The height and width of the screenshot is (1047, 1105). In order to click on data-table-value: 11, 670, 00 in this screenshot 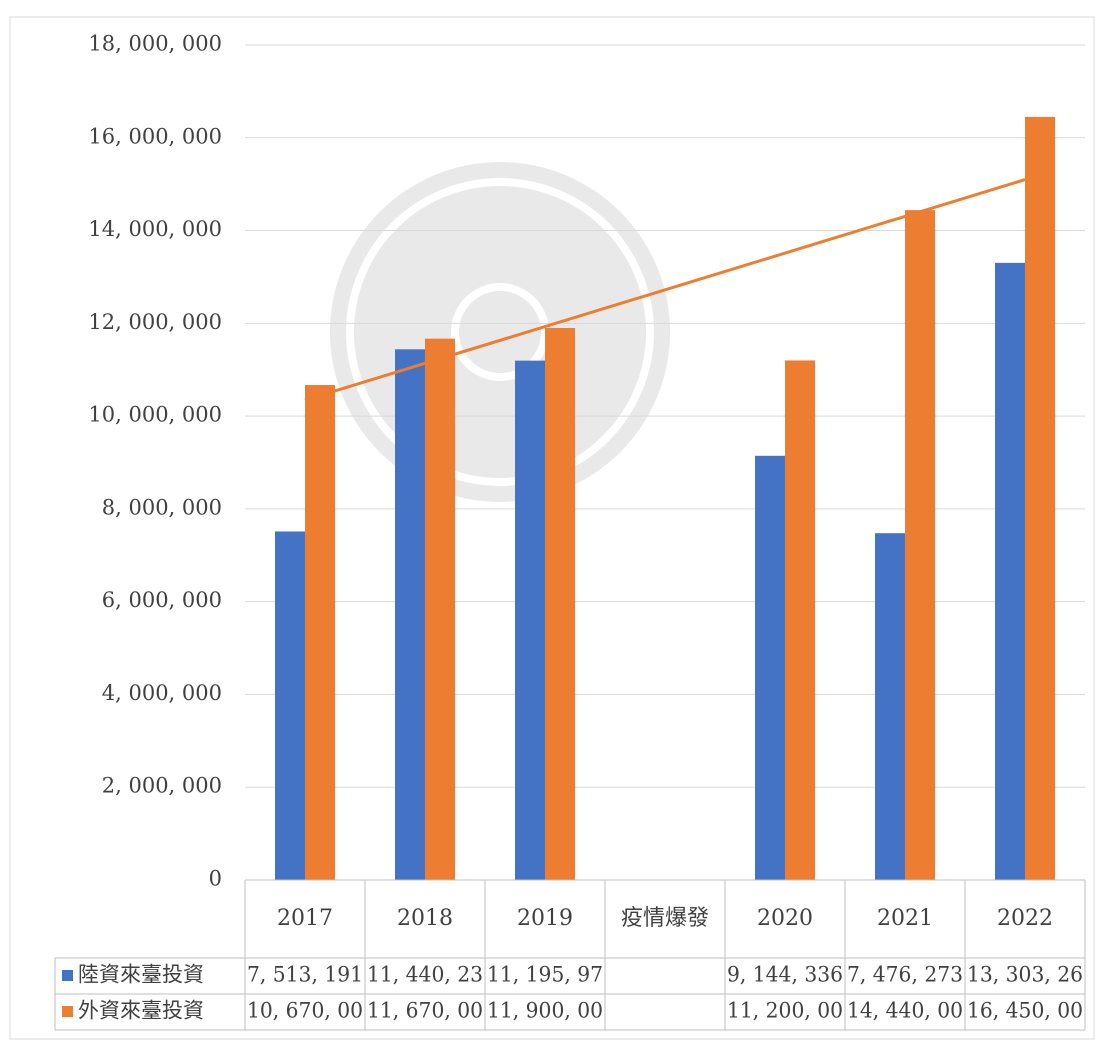, I will do `click(425, 1011)`.